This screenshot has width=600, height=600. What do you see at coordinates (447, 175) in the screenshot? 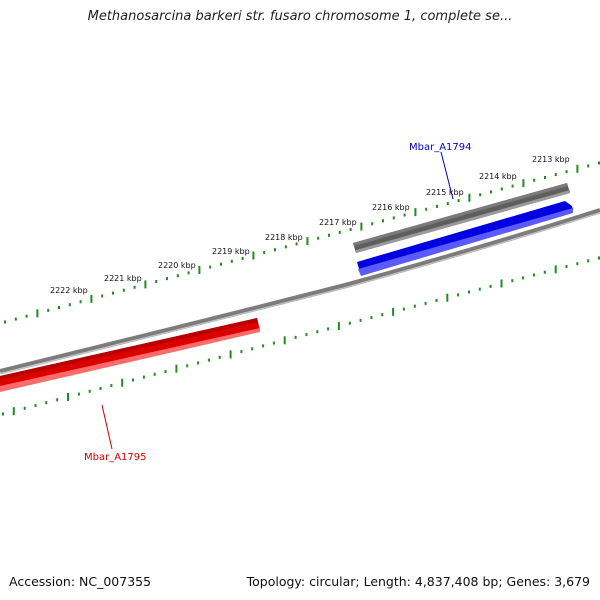
I see `label-leader-mbar-a1794` at bounding box center [447, 175].